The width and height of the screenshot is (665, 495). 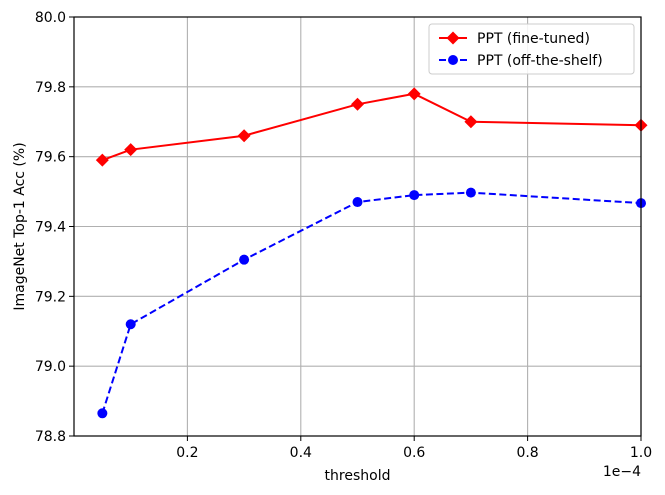 I want to click on y-tick-label: 79.4, so click(x=50, y=228).